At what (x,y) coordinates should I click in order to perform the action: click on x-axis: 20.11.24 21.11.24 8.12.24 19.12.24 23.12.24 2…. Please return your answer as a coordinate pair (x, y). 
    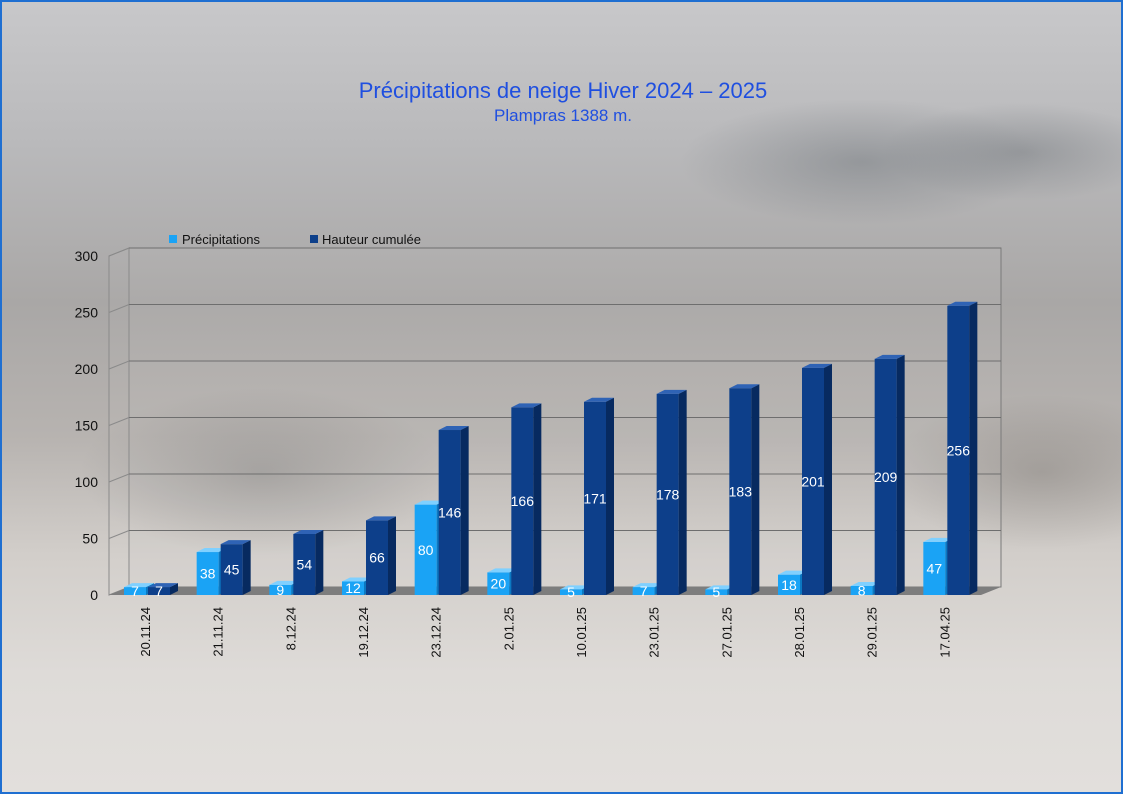
    Looking at the image, I should click on (545, 632).